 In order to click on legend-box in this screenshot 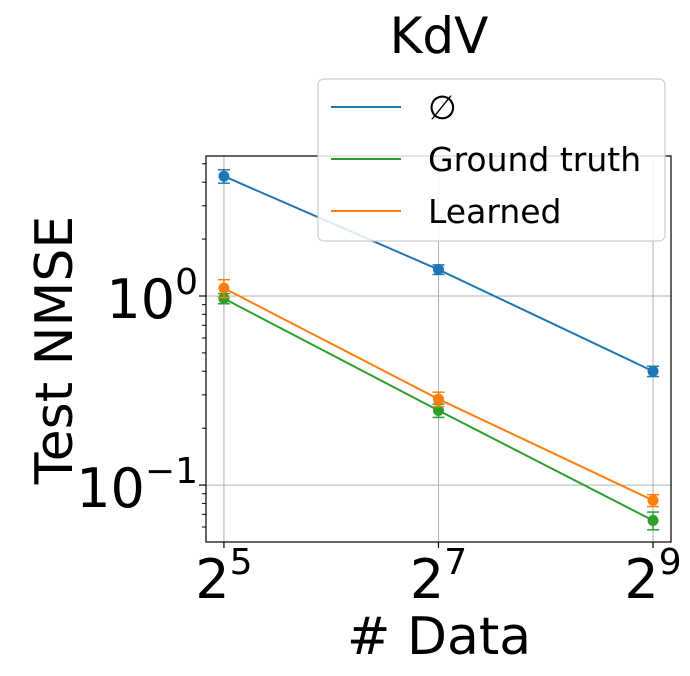, I will do `click(491, 160)`.